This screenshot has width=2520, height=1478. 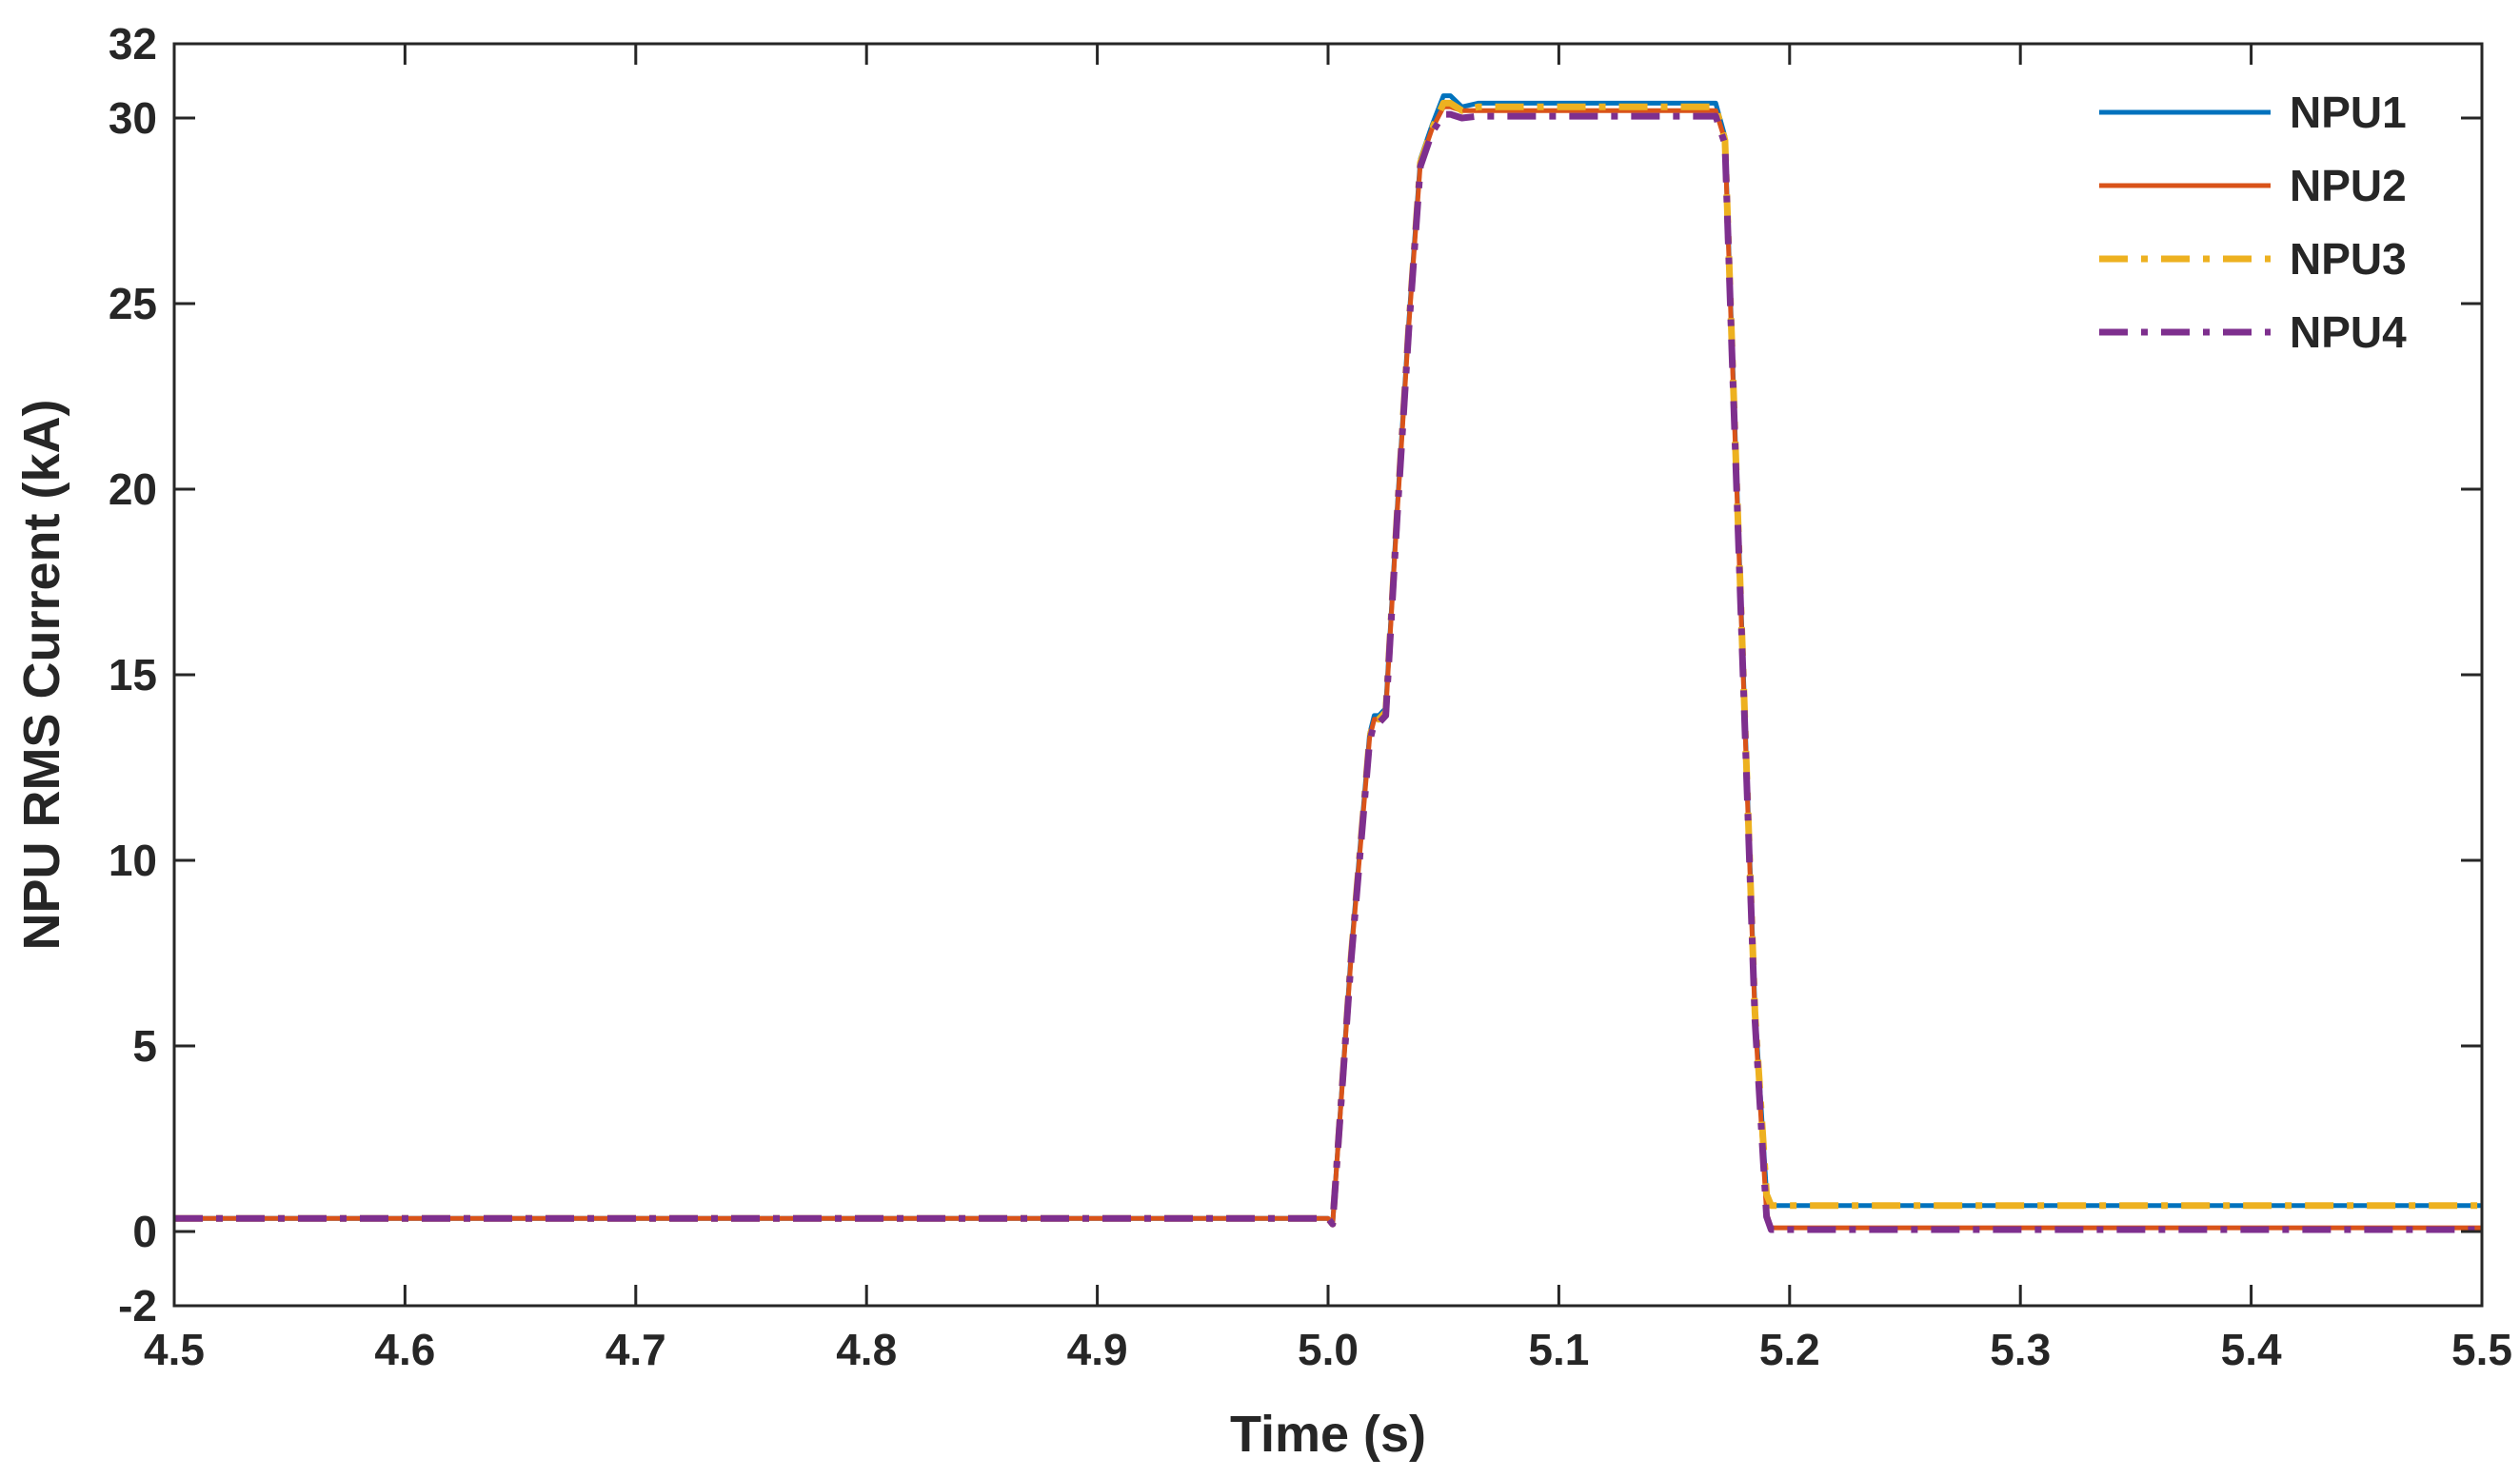 What do you see at coordinates (1789, 1350) in the screenshot?
I see `x-tick-label: 5.2` at bounding box center [1789, 1350].